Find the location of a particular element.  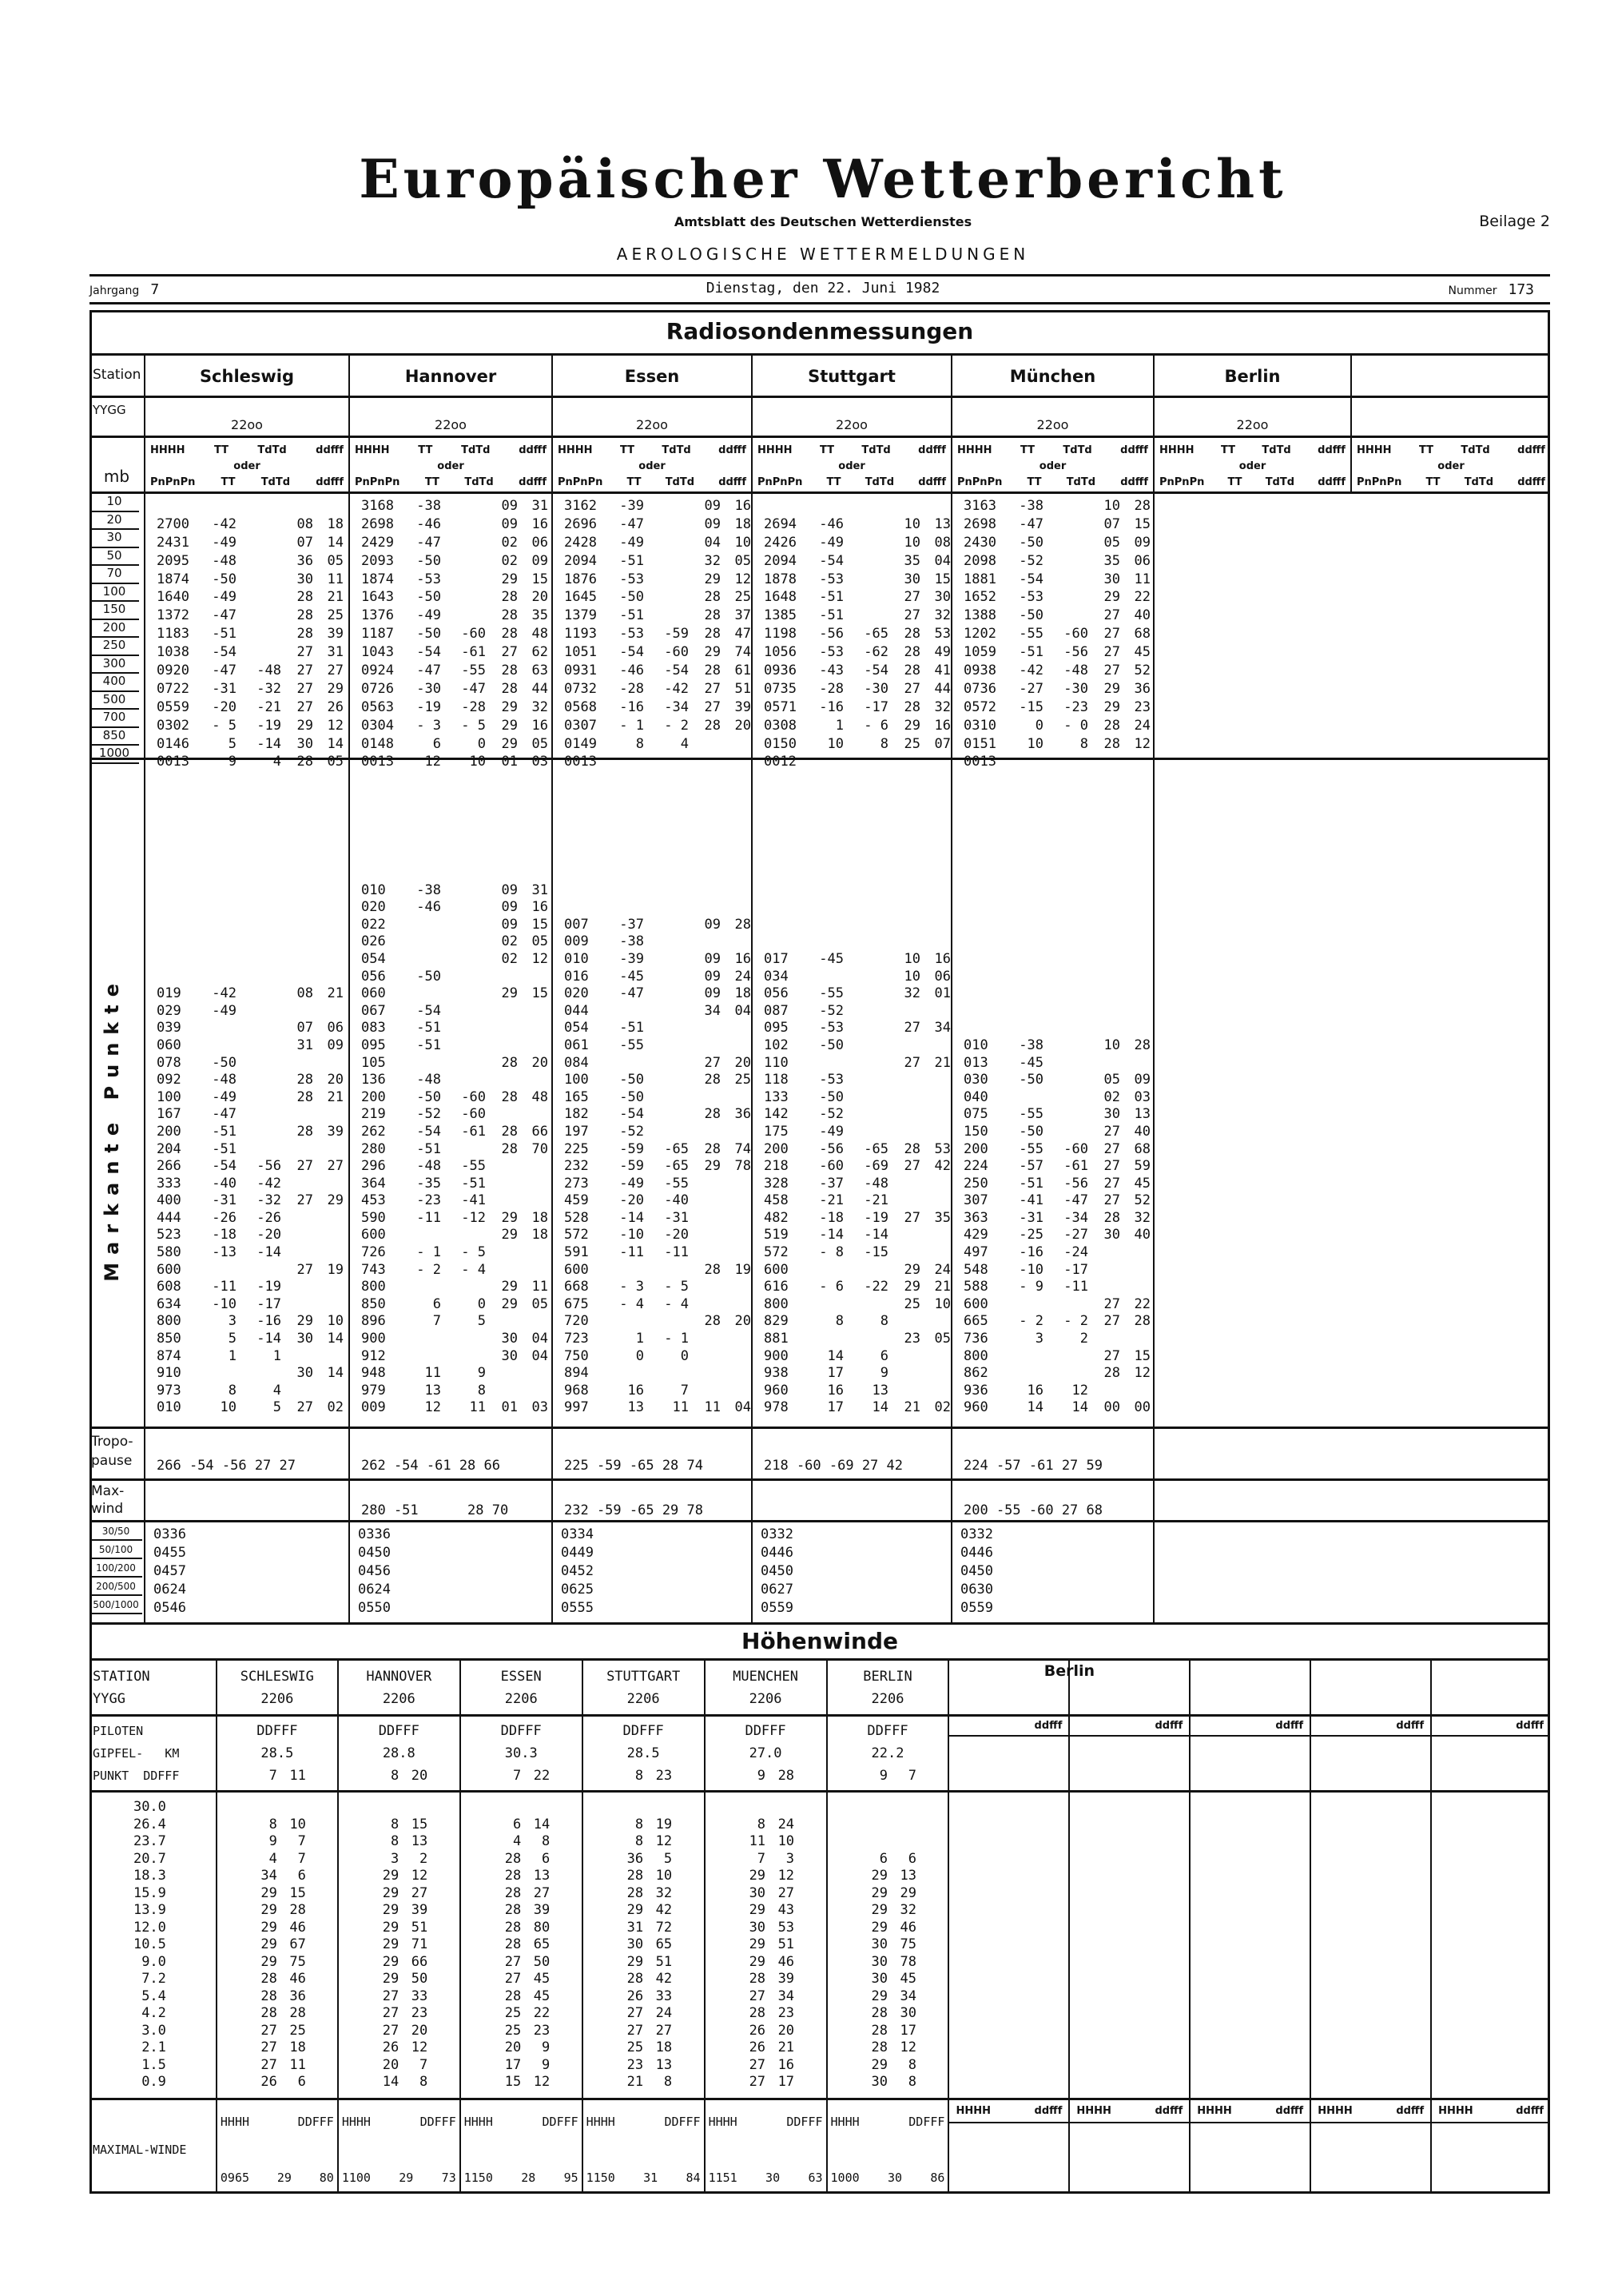

thickness-label: 50/100 is located at coordinates (115, 1550).